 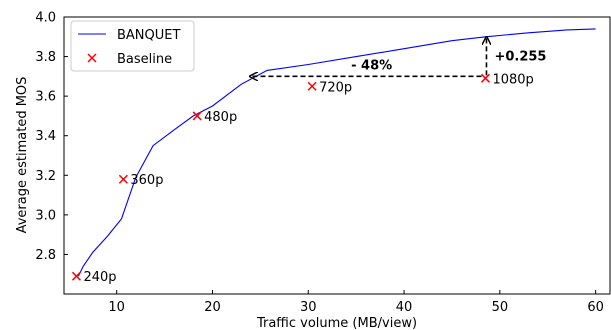 What do you see at coordinates (500, 307) in the screenshot?
I see `x-tick-label: 50` at bounding box center [500, 307].